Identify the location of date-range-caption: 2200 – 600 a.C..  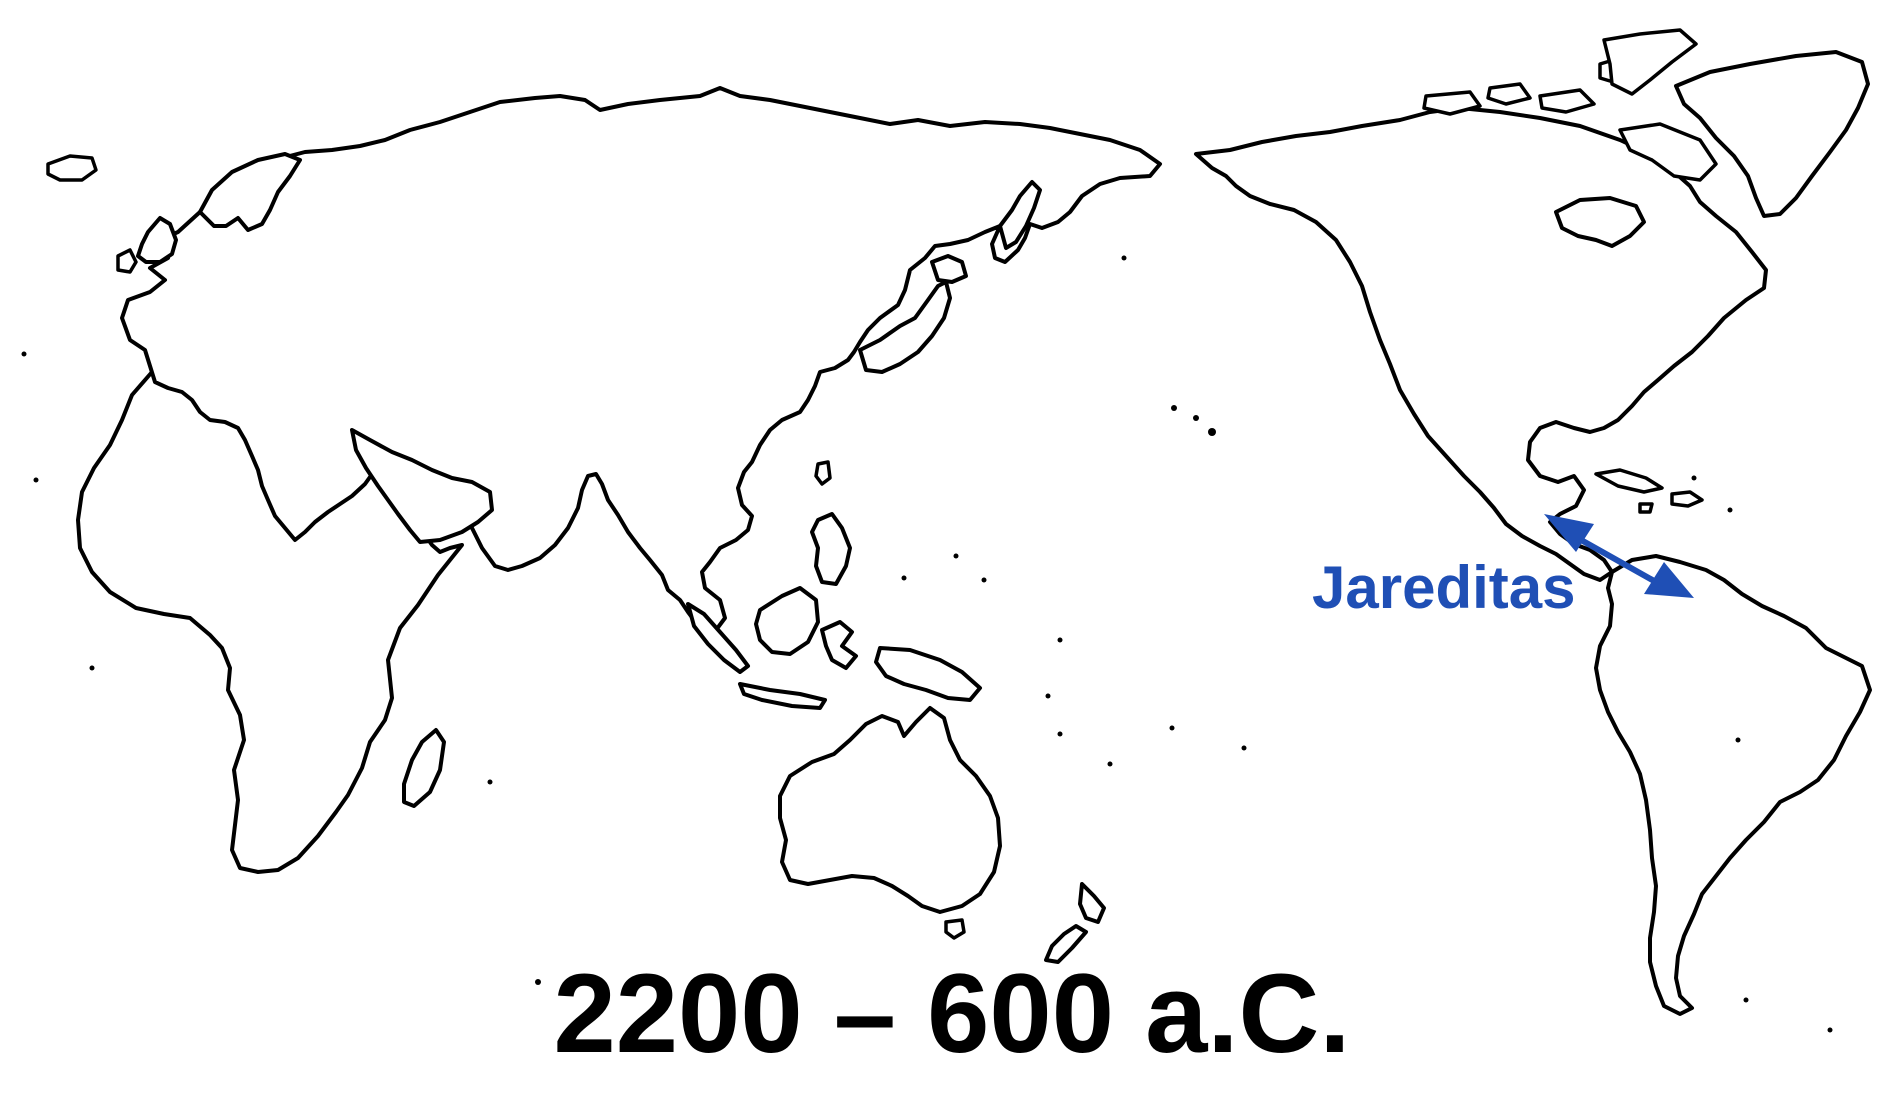
(952, 1013).